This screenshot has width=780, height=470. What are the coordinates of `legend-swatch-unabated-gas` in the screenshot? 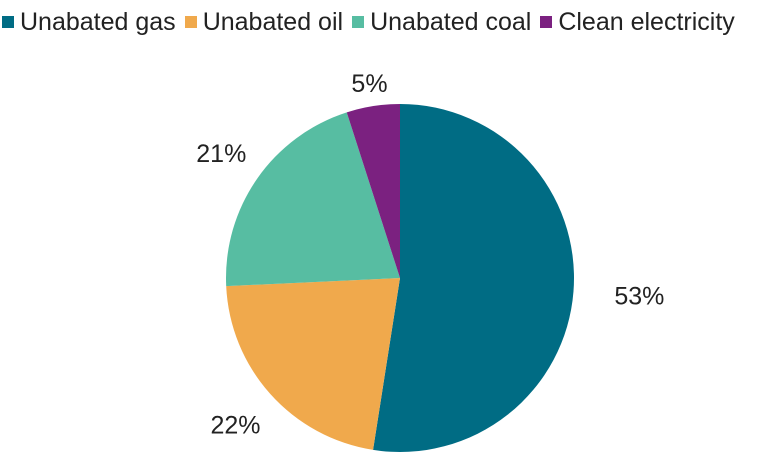 It's located at (8, 22).